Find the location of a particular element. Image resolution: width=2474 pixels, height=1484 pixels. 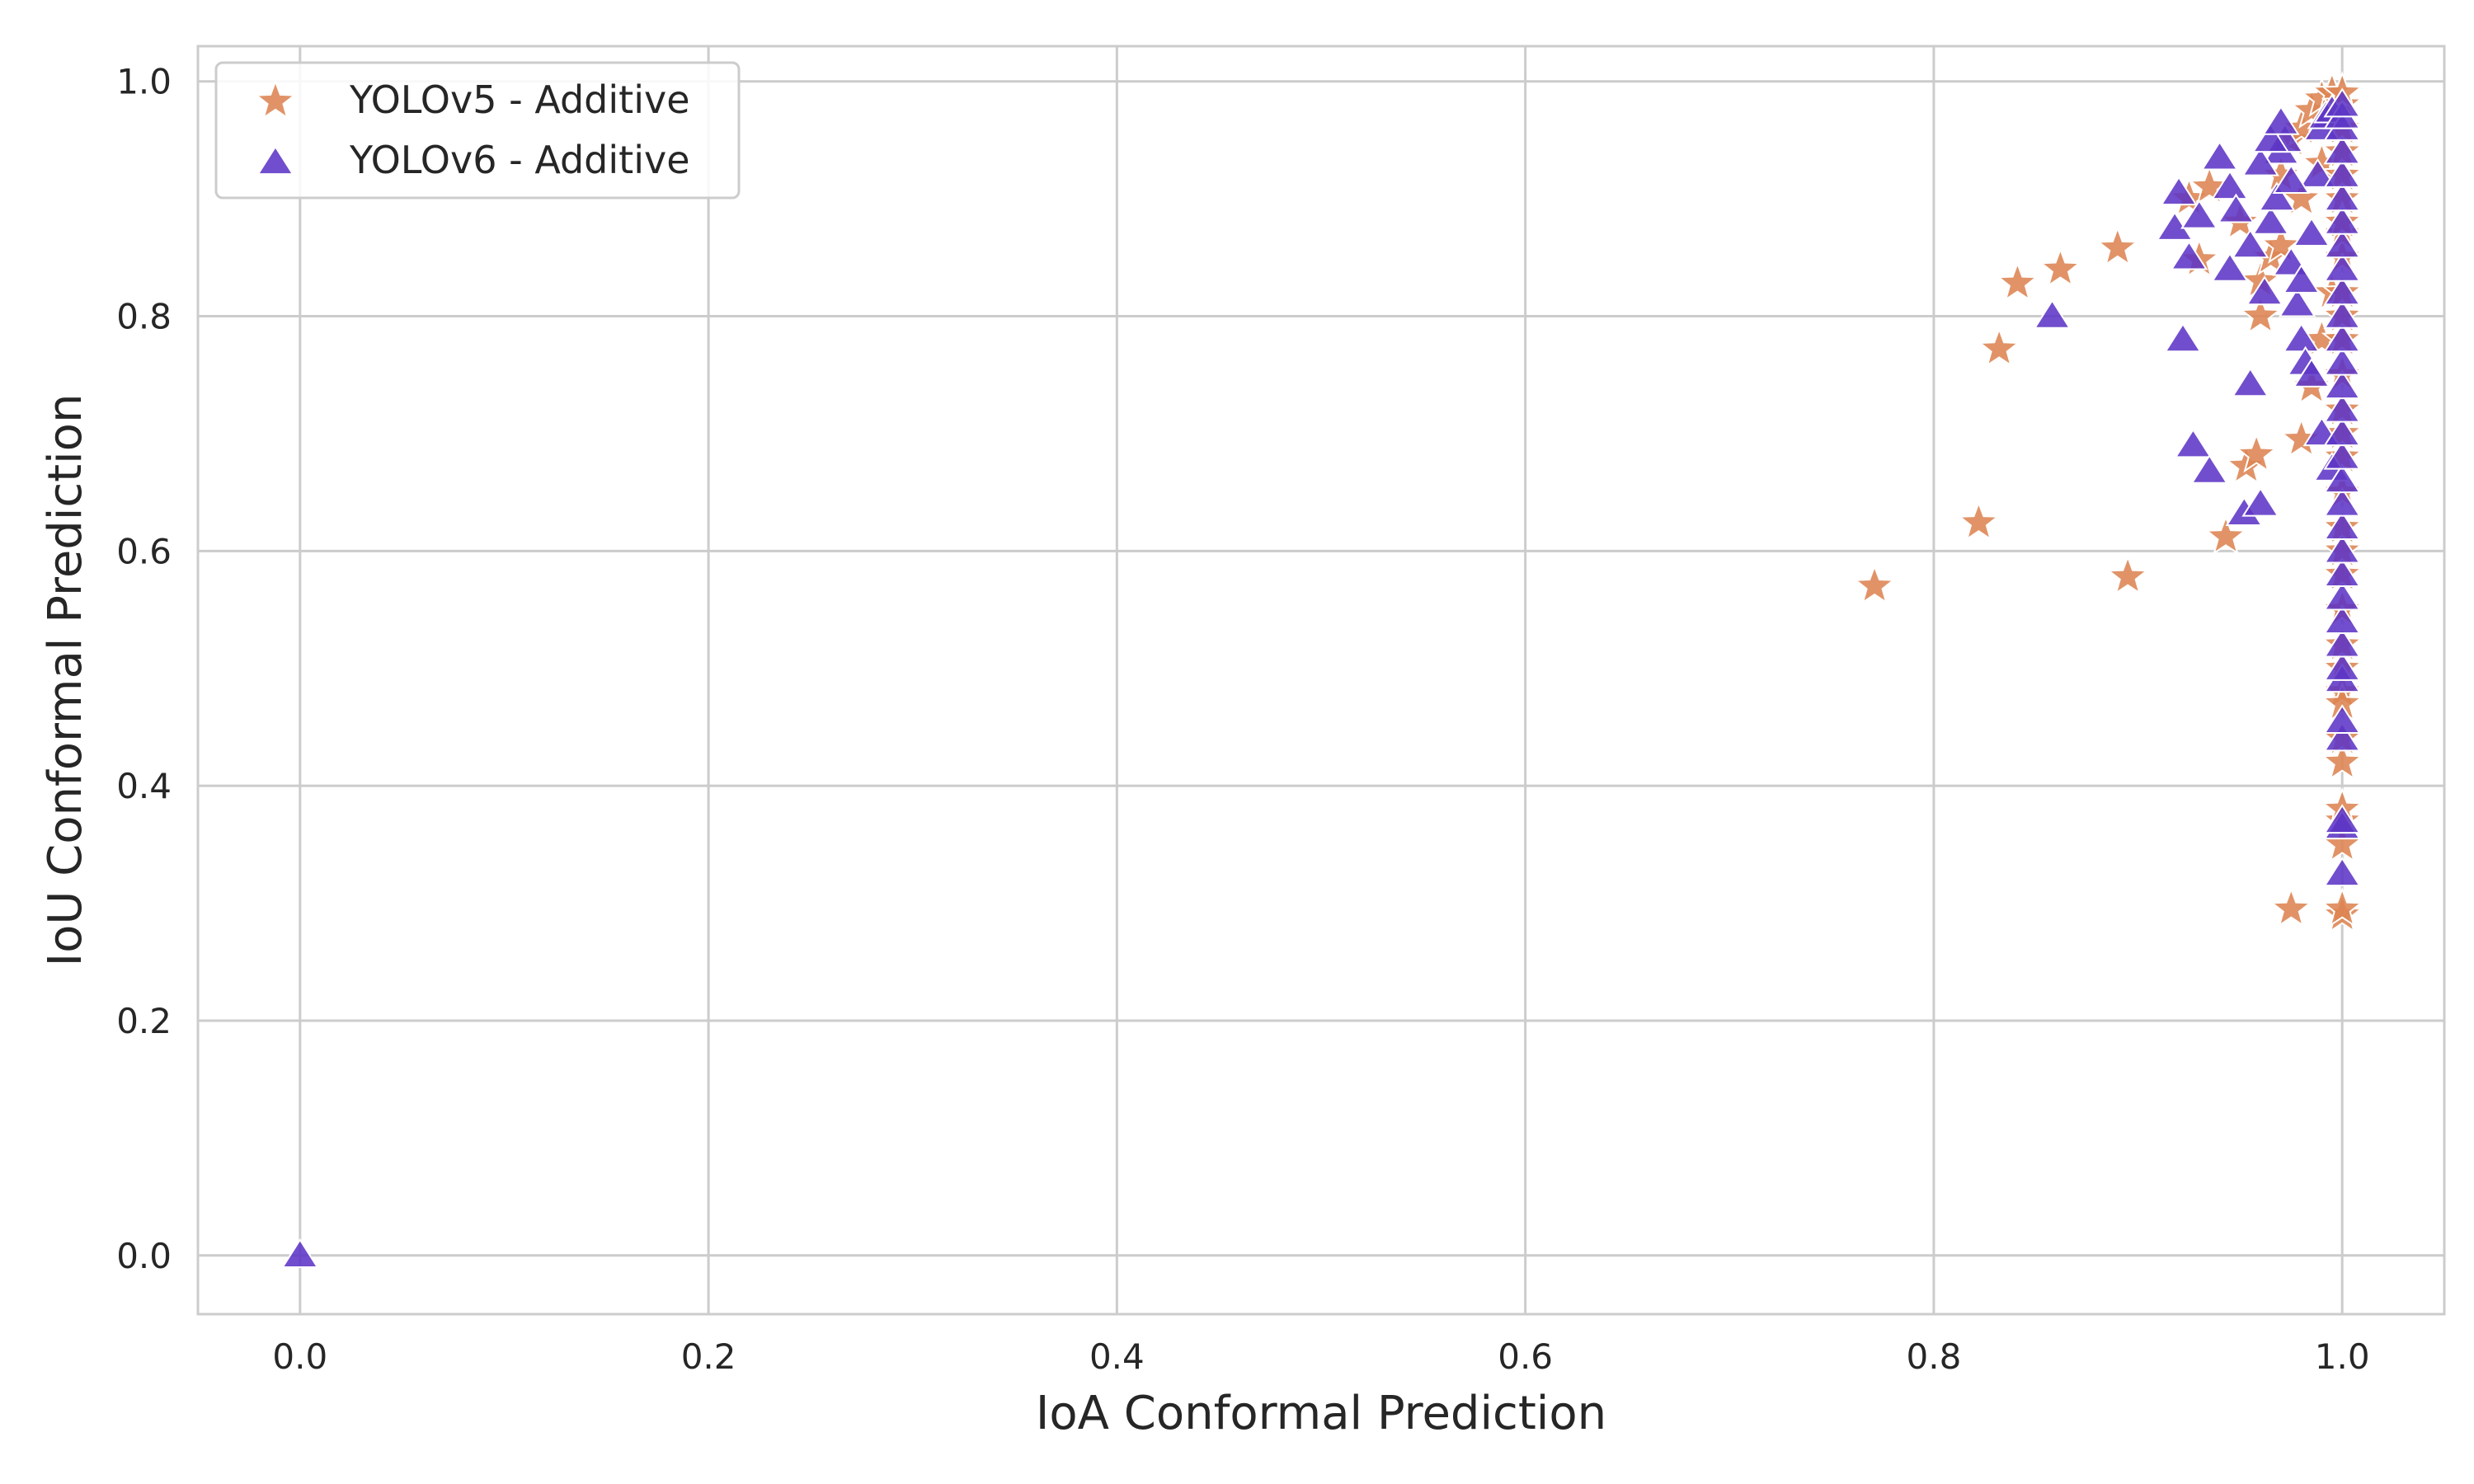

legend-box is located at coordinates (477, 130).